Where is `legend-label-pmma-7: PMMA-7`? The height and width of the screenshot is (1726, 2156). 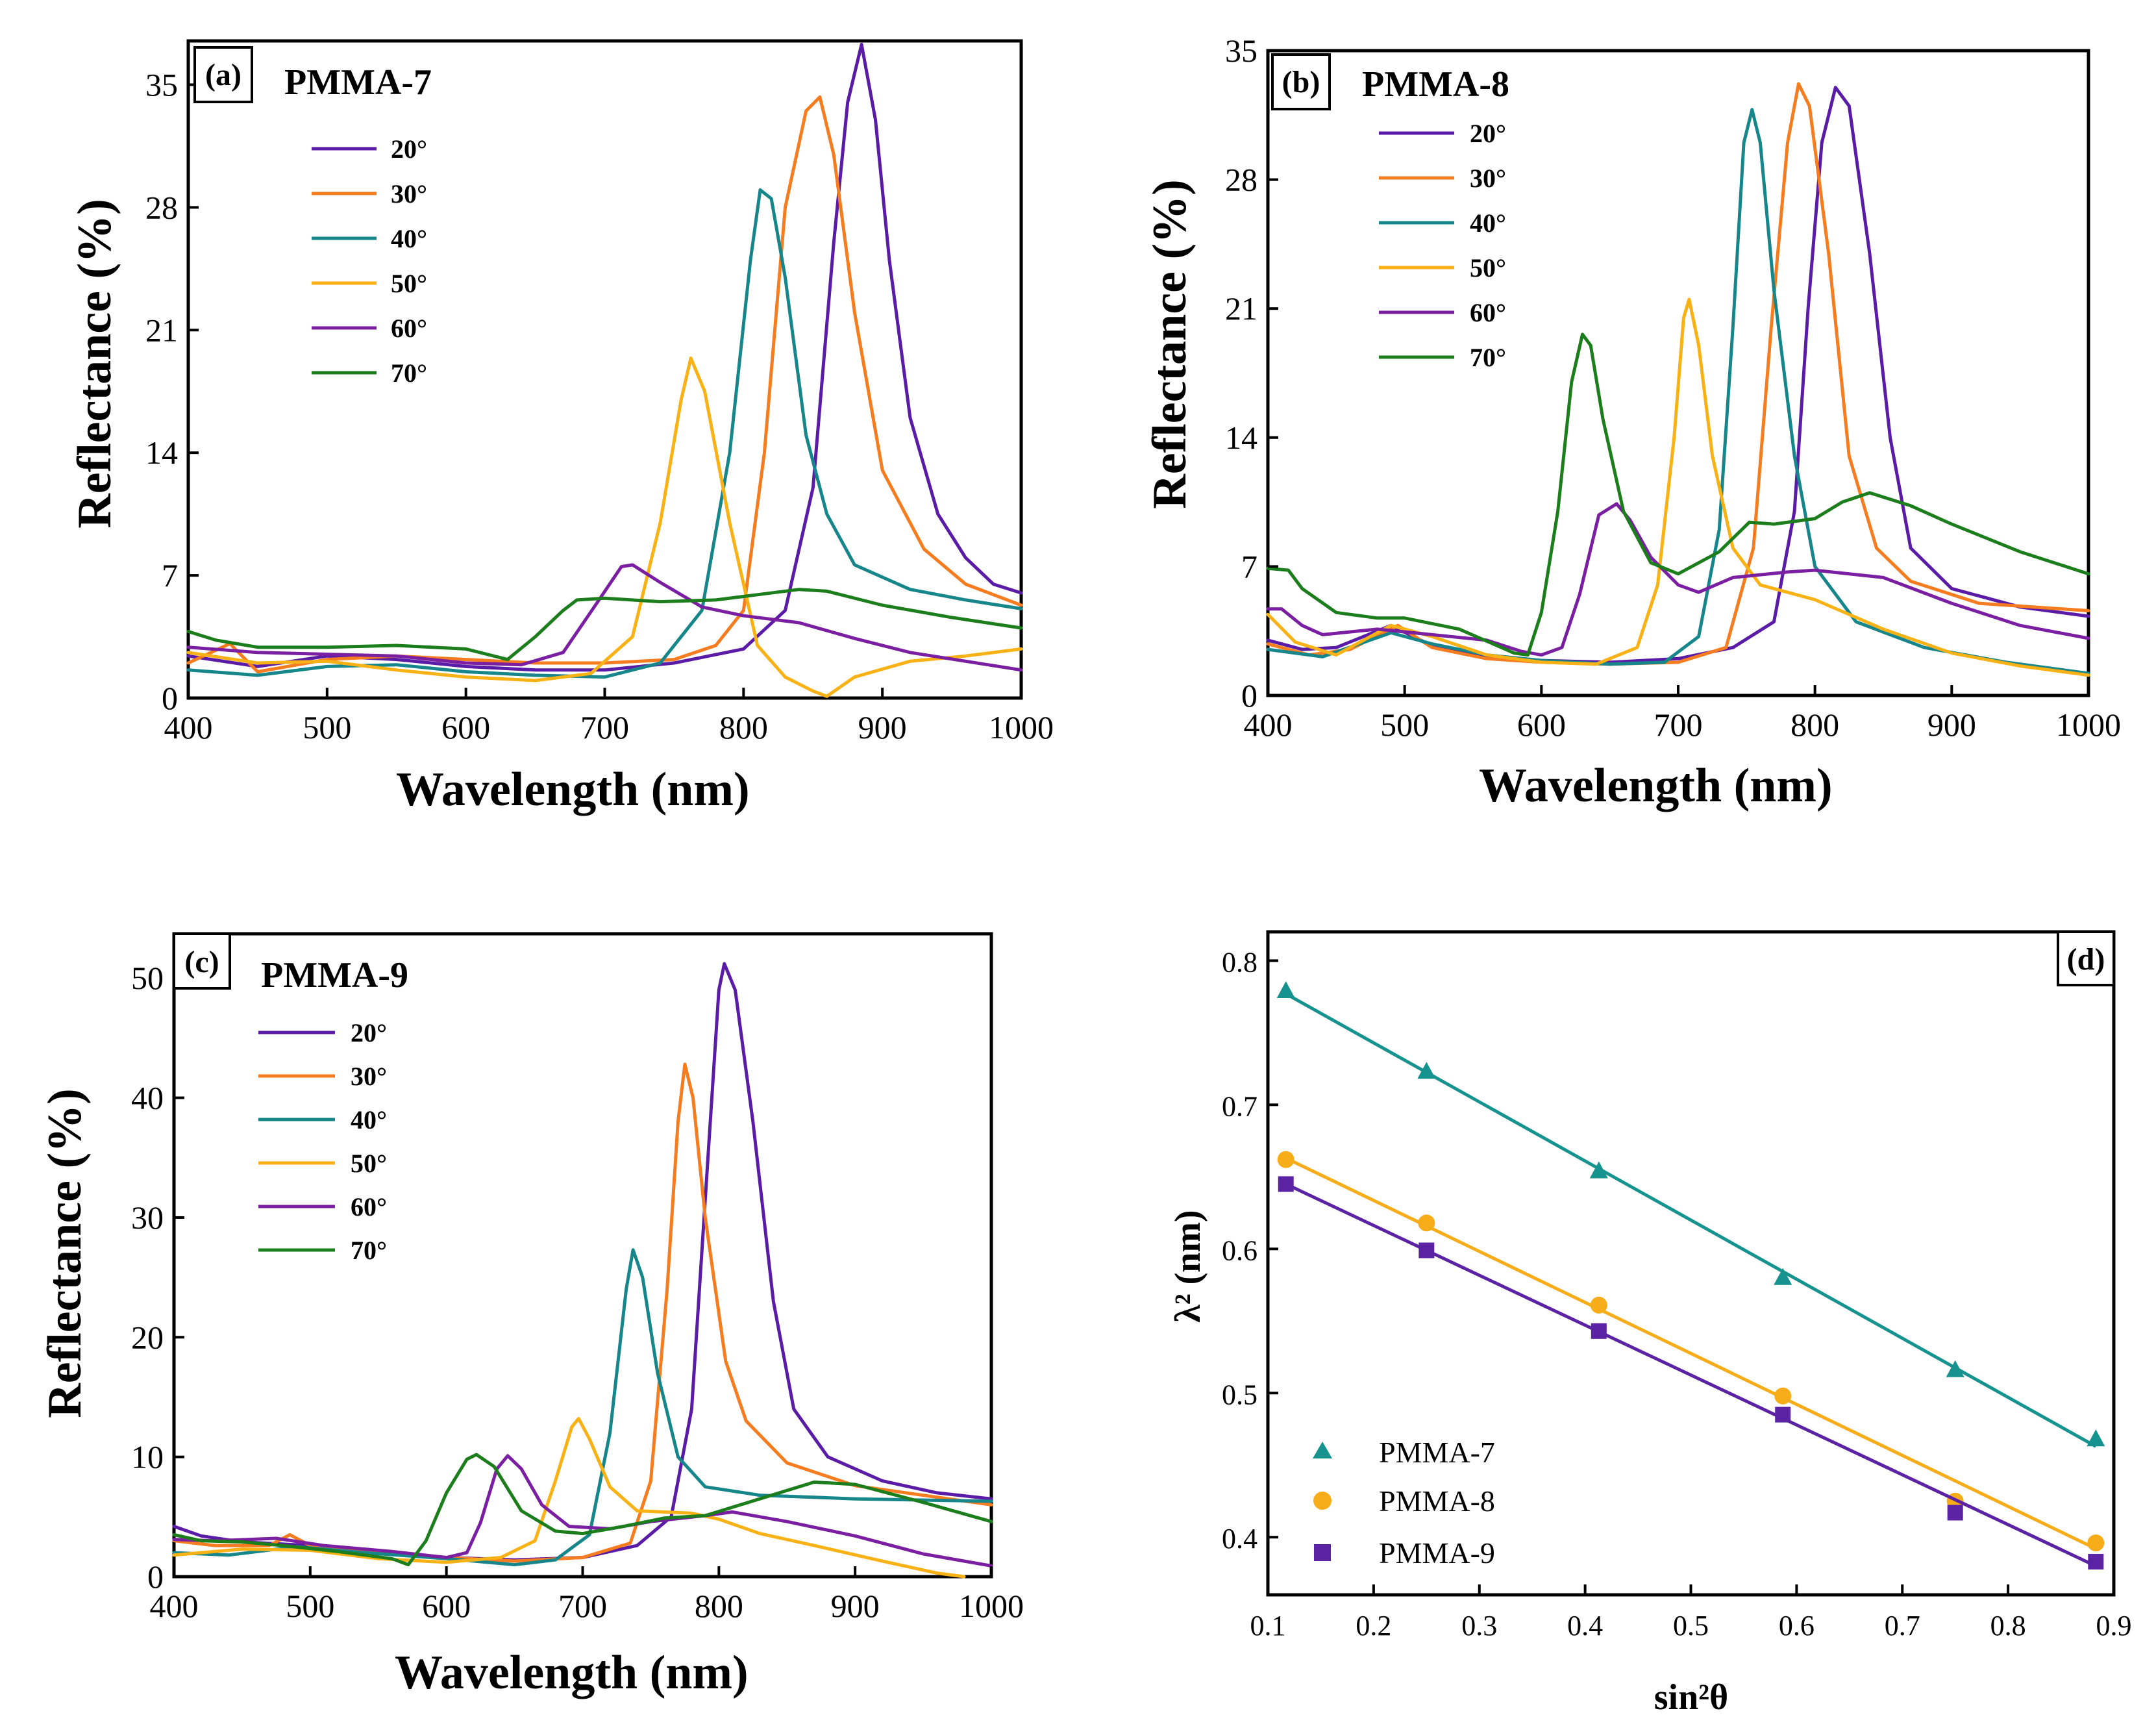 legend-label-pmma-7: PMMA-7 is located at coordinates (1437, 1452).